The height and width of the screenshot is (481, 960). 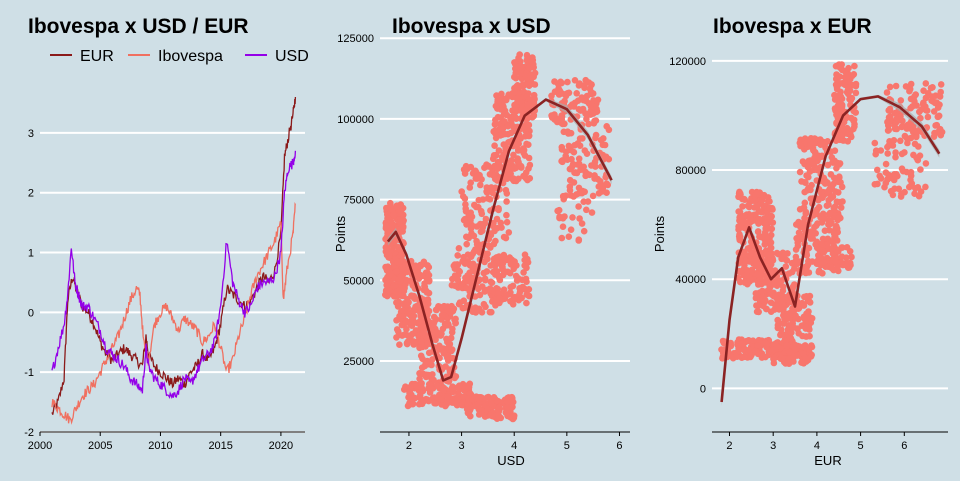 What do you see at coordinates (409, 446) in the screenshot?
I see `x-tick-label-2-0: 2` at bounding box center [409, 446].